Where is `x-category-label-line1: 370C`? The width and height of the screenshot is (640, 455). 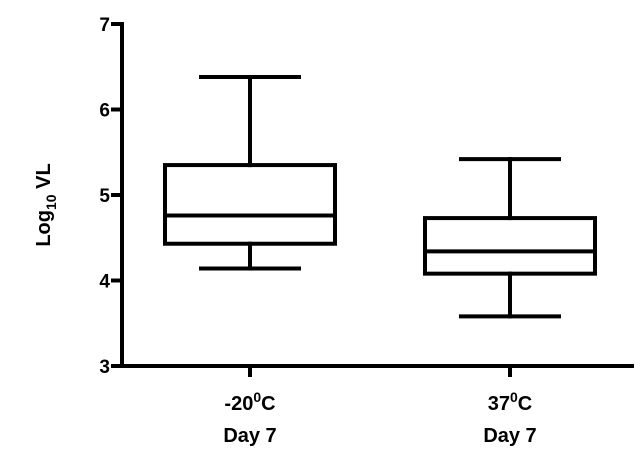 x-category-label-line1: 370C is located at coordinates (510, 402).